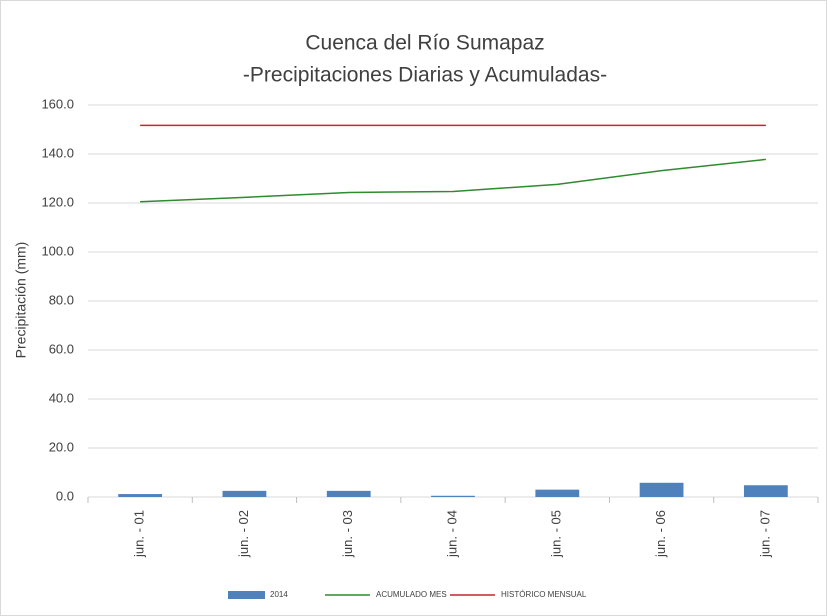  I want to click on y-tick-label: 20.0, so click(61, 446).